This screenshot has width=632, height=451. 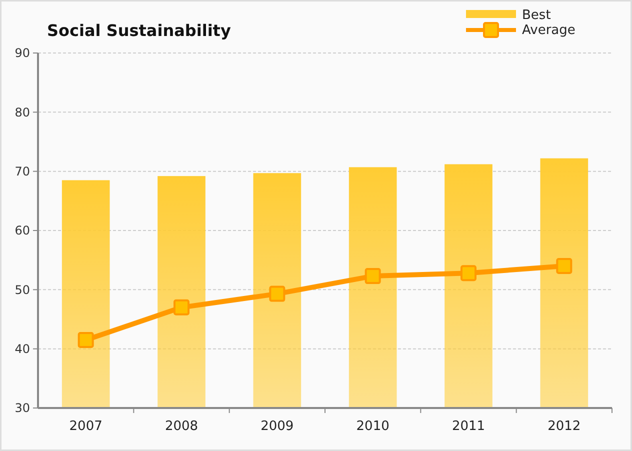 What do you see at coordinates (22, 231) in the screenshot?
I see `y-tick-label: 60` at bounding box center [22, 231].